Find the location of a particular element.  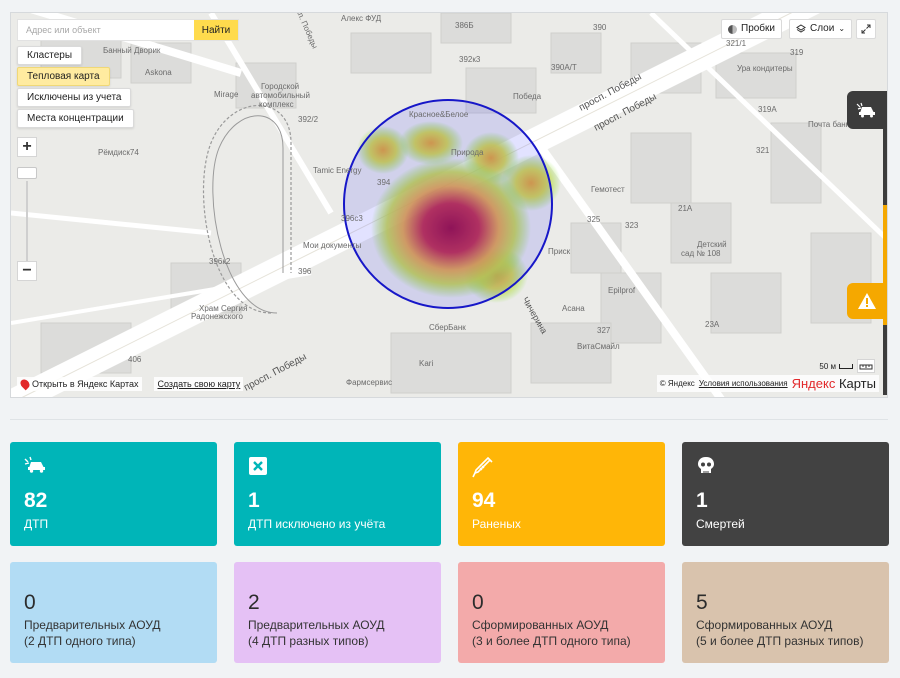

accidents-count: 82 is located at coordinates (36, 500).